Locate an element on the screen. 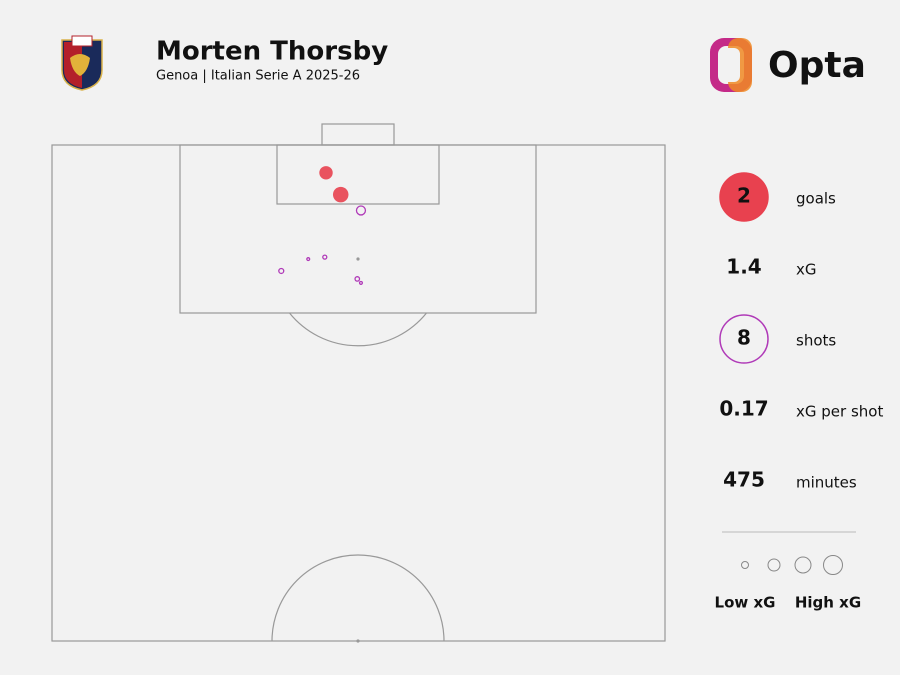 The height and width of the screenshot is (675, 900). stat-value: 0.17 is located at coordinates (743, 409).